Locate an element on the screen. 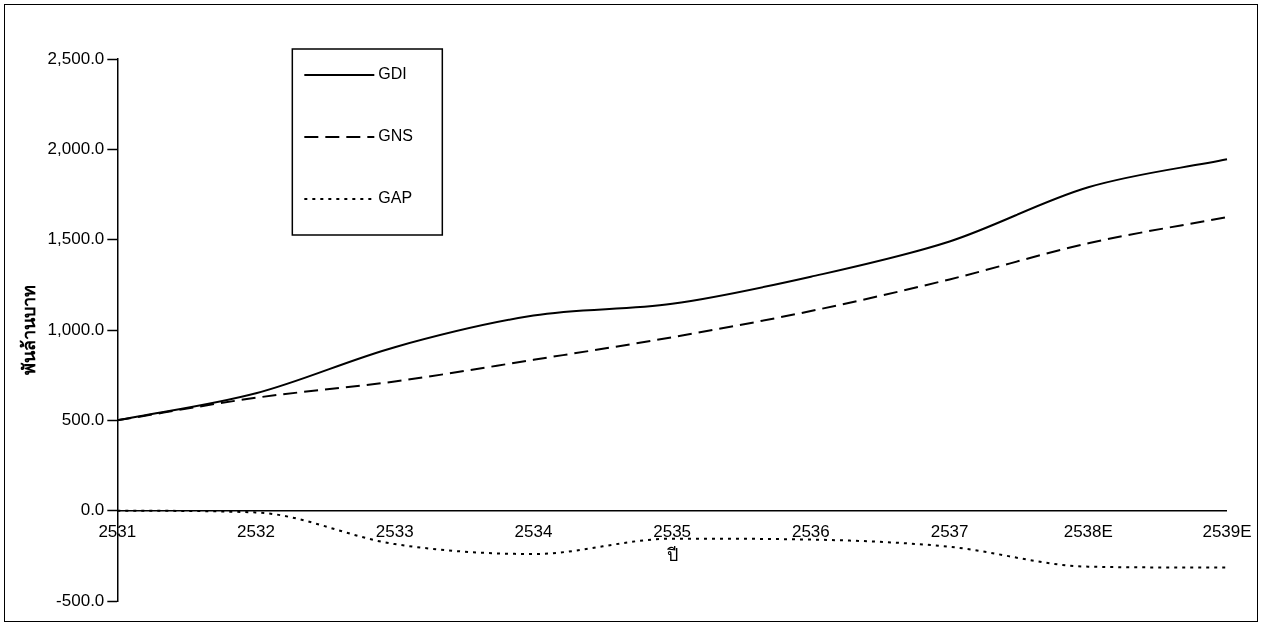 The height and width of the screenshot is (628, 1264). y-tick-label: 1,000.0 is located at coordinates (76, 329).